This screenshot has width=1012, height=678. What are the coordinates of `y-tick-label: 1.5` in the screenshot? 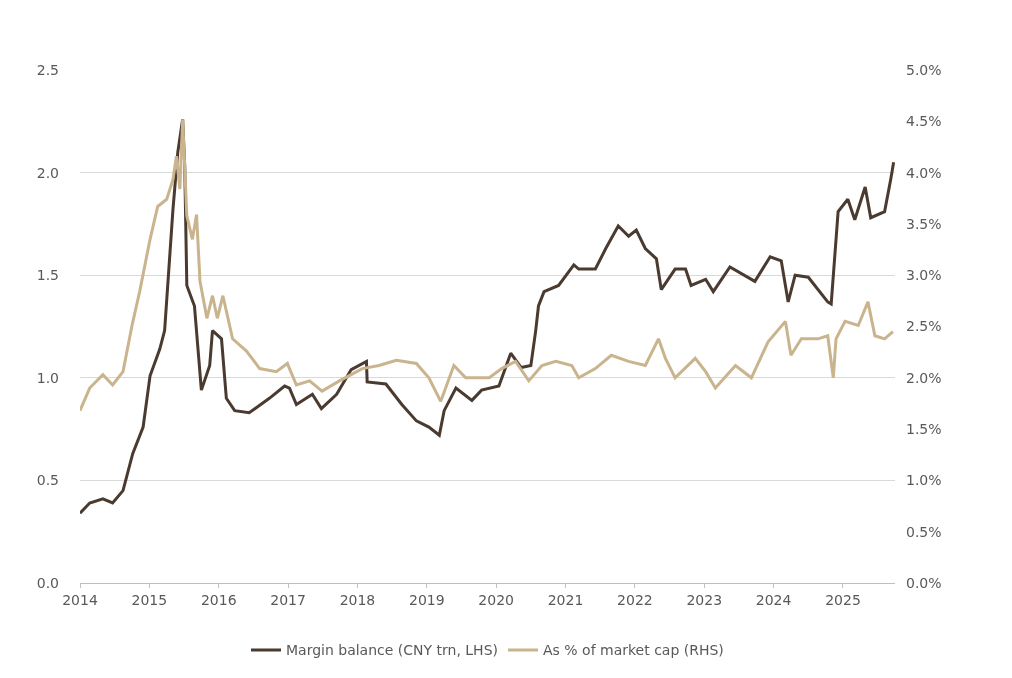 It's located at (47, 275).